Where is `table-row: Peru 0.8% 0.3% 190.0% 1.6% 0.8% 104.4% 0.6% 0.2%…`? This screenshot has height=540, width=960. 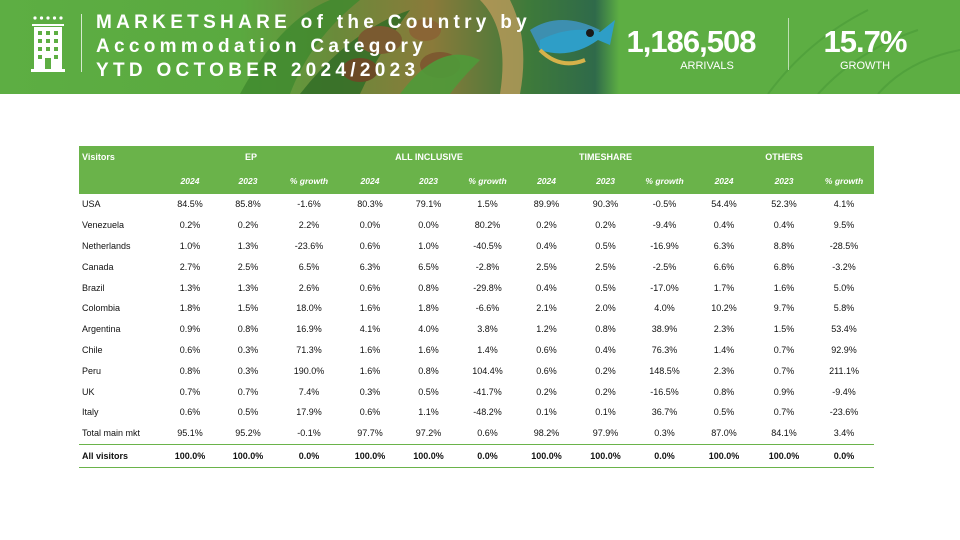
table-row: Peru 0.8% 0.3% 190.0% 1.6% 0.8% 104.4% 0.6% 0.2%… is located at coordinates (476, 370).